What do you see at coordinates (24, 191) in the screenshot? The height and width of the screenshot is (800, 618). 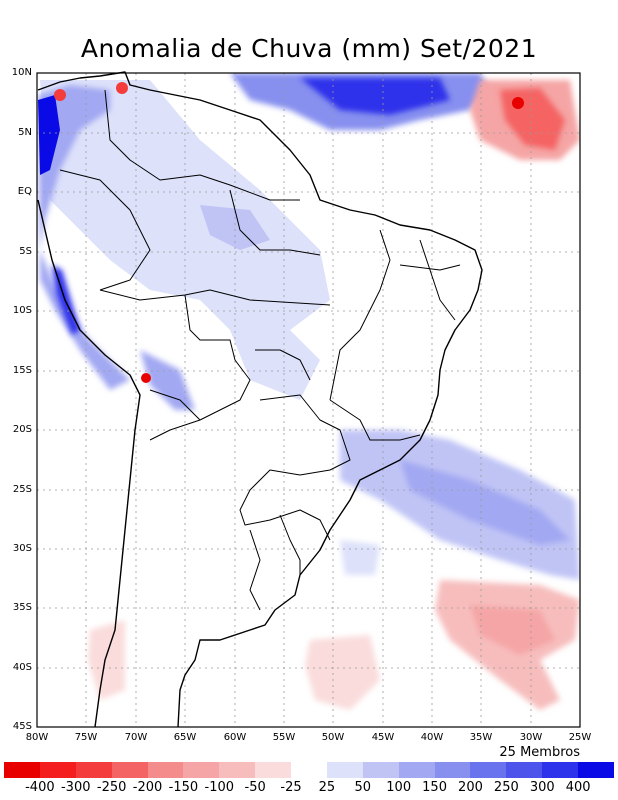 I see `lat-label: EQ` at bounding box center [24, 191].